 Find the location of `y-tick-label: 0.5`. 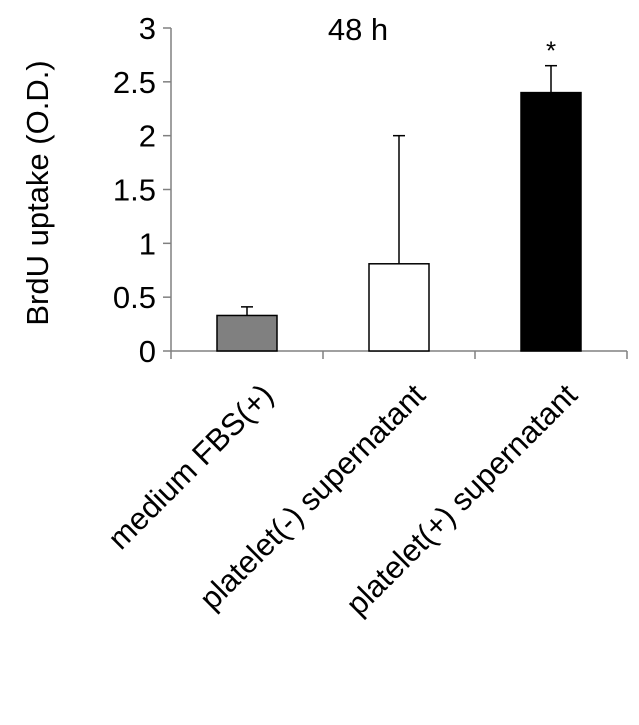

y-tick-label: 0.5 is located at coordinates (134, 297).